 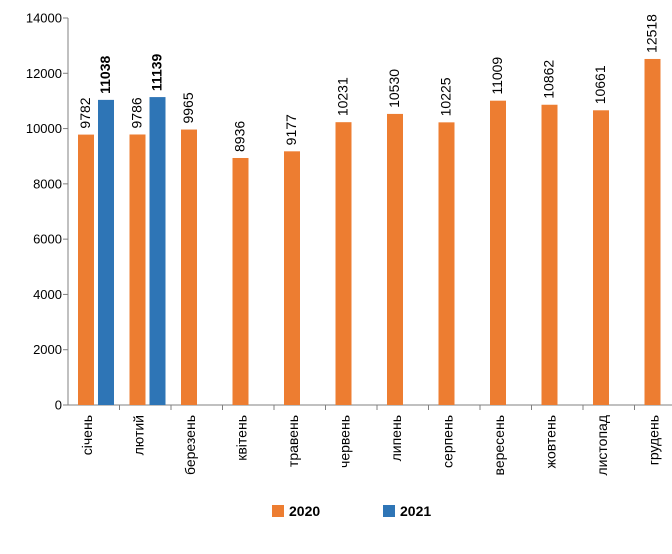 I want to click on category-label: березень, so click(x=190, y=445).